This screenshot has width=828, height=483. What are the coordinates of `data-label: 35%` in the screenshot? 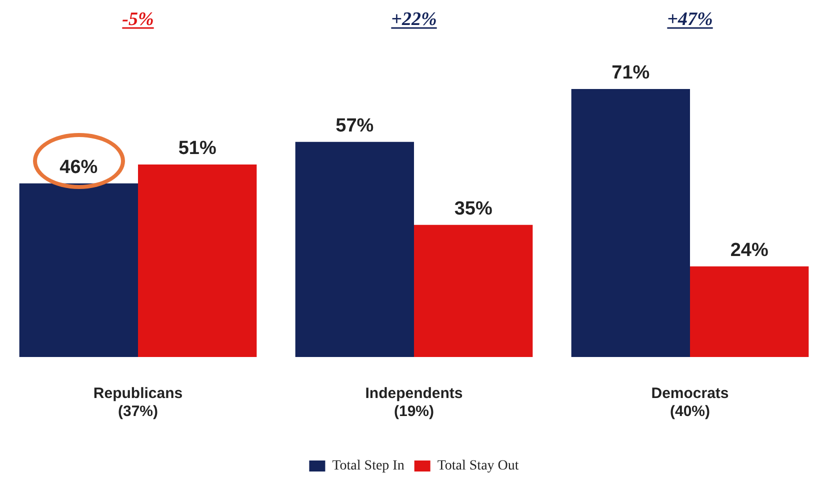 It's located at (473, 209).